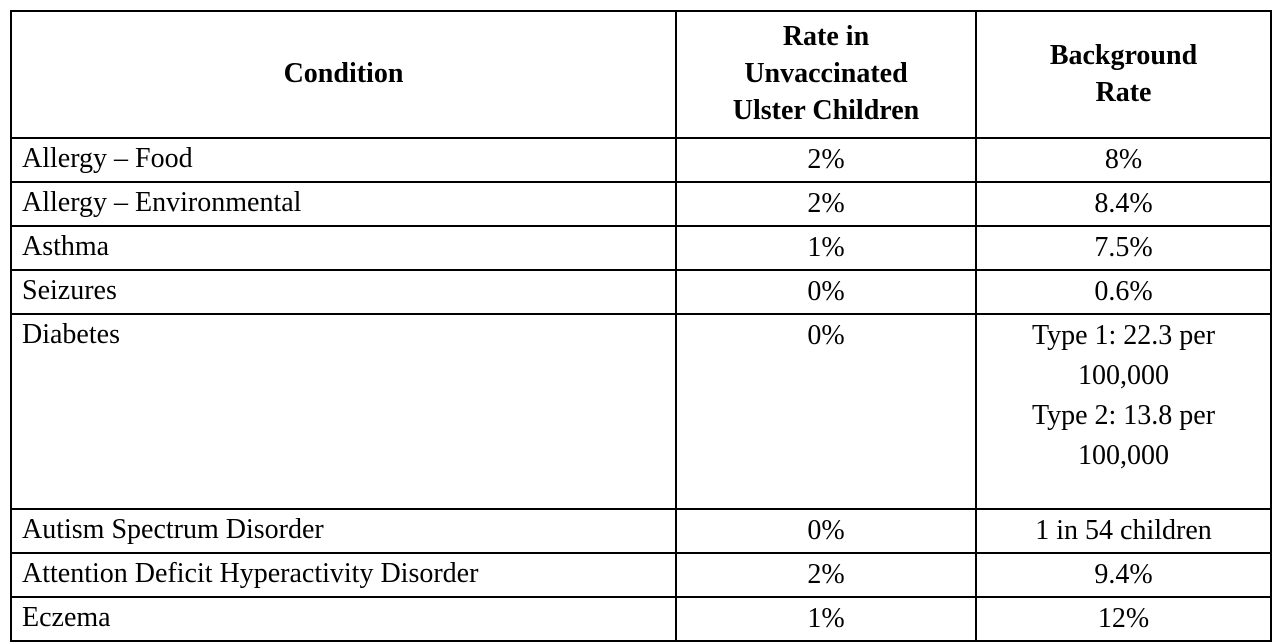 This screenshot has width=1280, height=642. What do you see at coordinates (1123, 619) in the screenshot?
I see `background-rate-cell: 12%` at bounding box center [1123, 619].